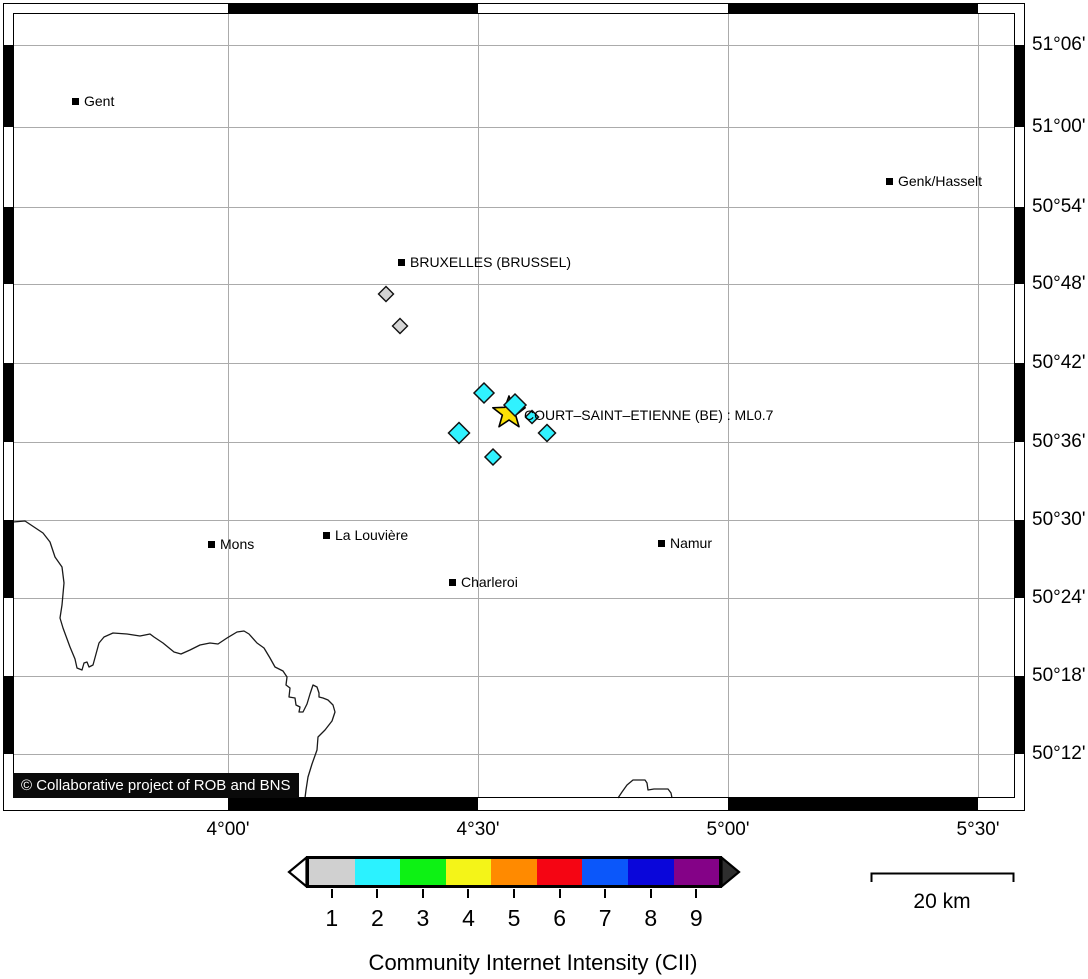 The height and width of the screenshot is (979, 1088). Describe the element at coordinates (393, 310) in the screenshot. I see `cii-1-diamonds` at that location.